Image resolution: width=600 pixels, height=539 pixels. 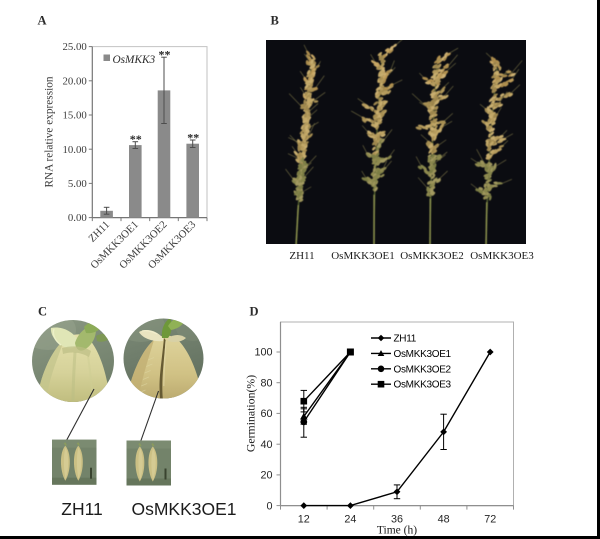 I want to click on svg-text: 80, so click(x=266, y=383).